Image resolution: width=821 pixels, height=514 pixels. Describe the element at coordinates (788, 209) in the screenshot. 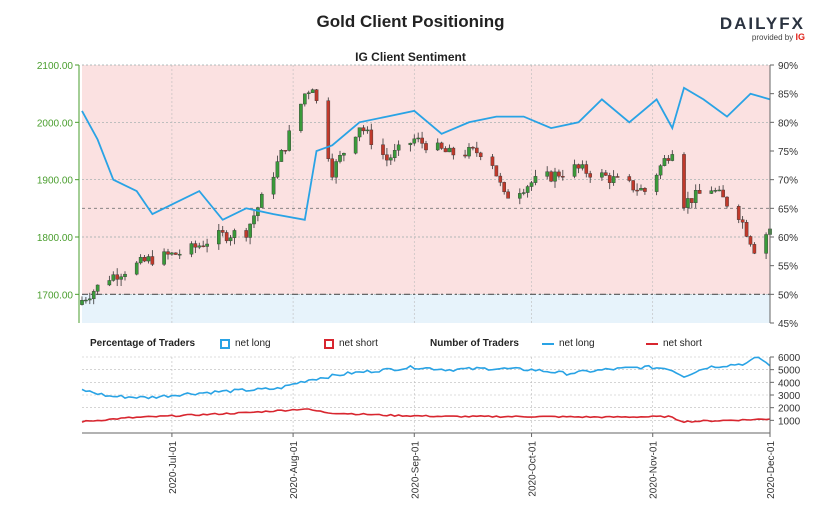

I see `sentiment-tick-label: 65%` at that location.